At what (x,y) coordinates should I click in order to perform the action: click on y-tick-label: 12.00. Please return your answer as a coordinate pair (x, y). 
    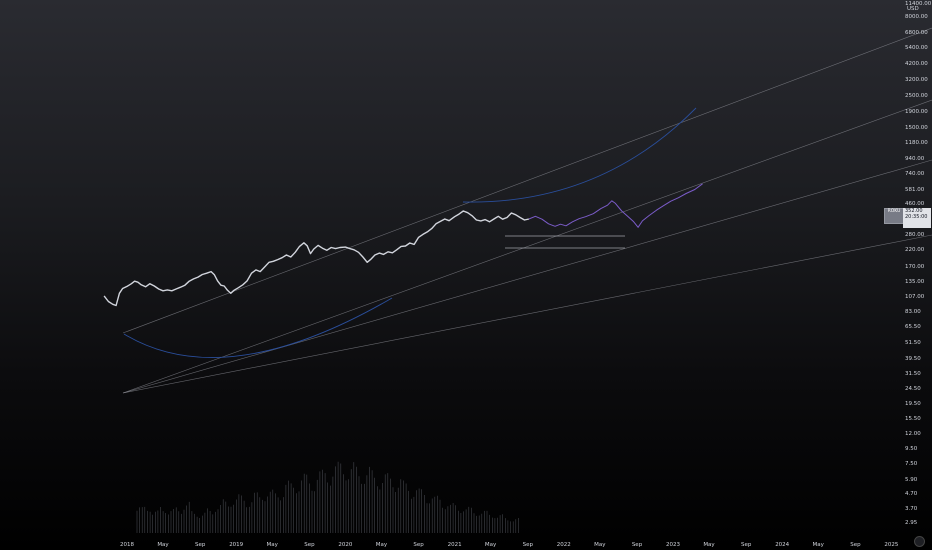
    Looking at the image, I should click on (913, 434).